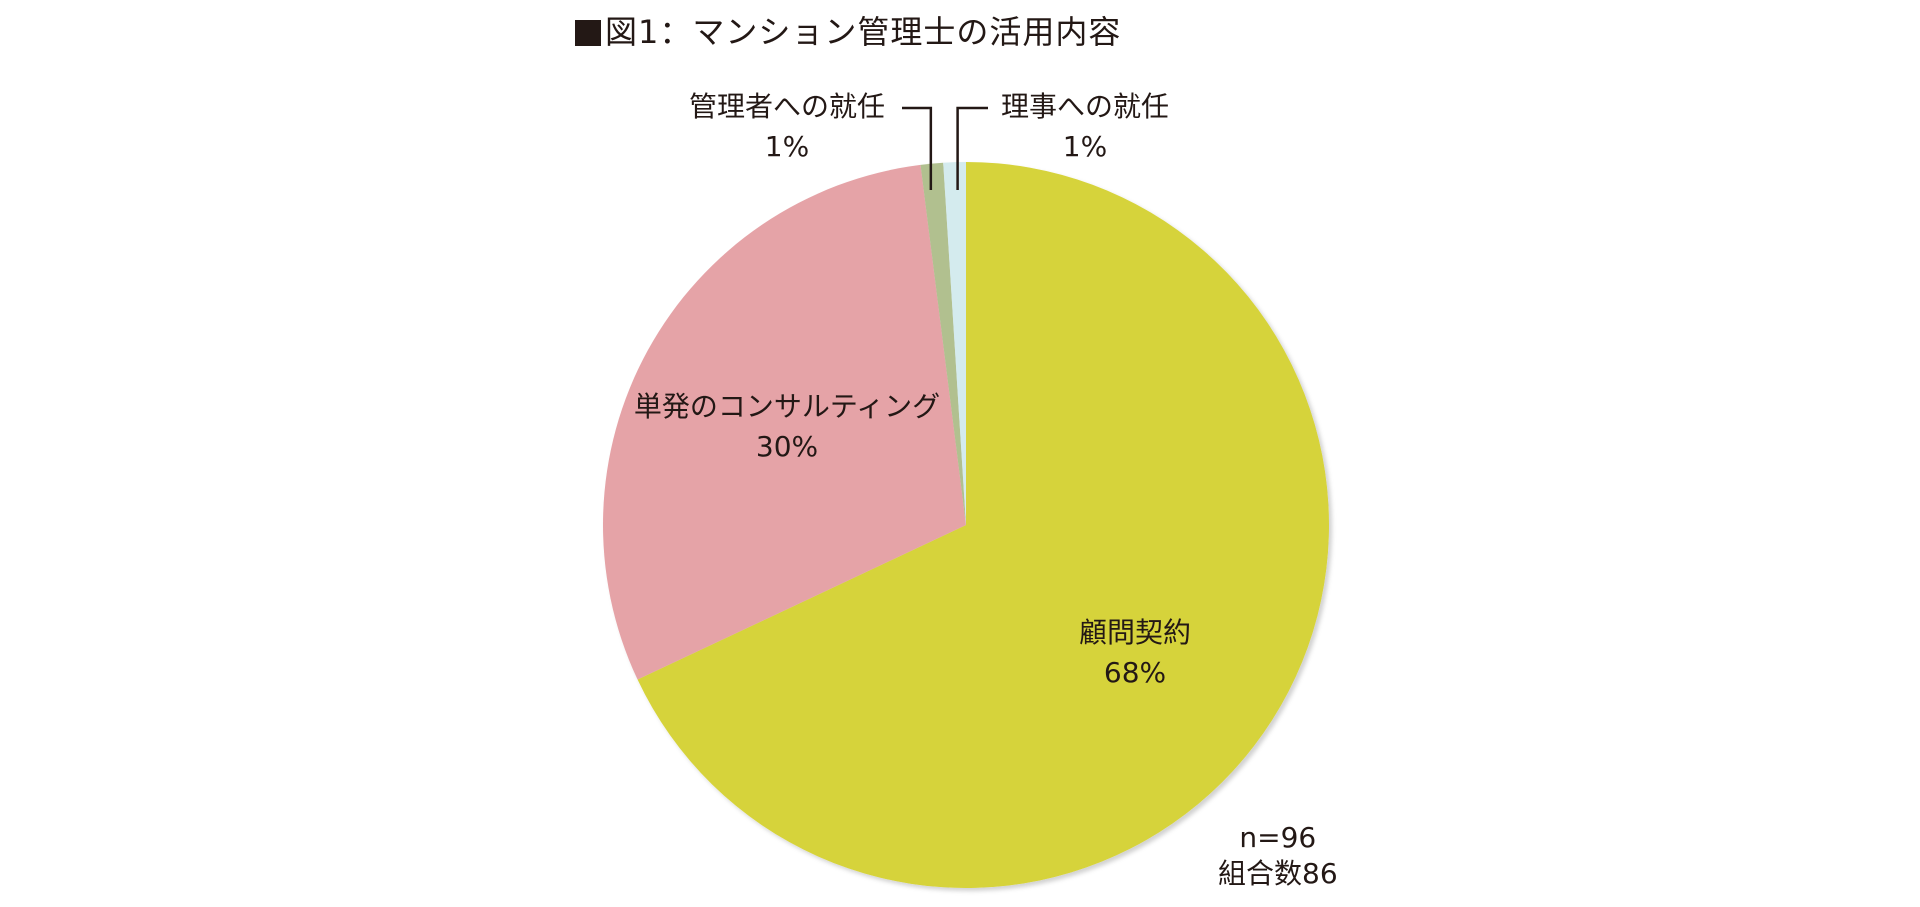  I want to click on slice-percent-manager-appointment: 1%, so click(787, 146).